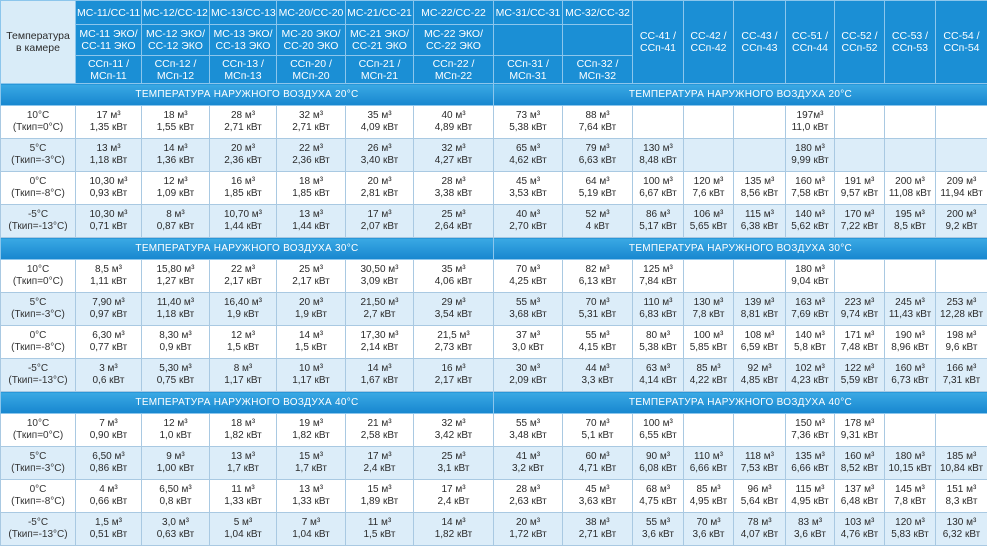  What do you see at coordinates (740, 94) in the screenshot?
I see `section-title: ТЕМПЕРАТУРА НАРУЖНОГО ВОЗДУХА 20°С` at bounding box center [740, 94].